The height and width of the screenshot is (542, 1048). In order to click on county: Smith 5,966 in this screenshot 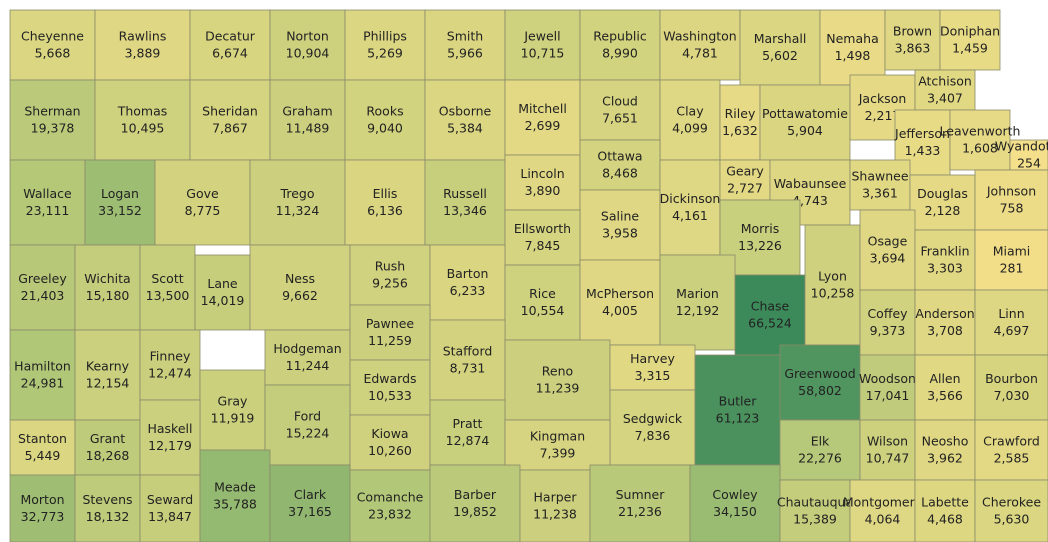, I will do `click(465, 45)`.